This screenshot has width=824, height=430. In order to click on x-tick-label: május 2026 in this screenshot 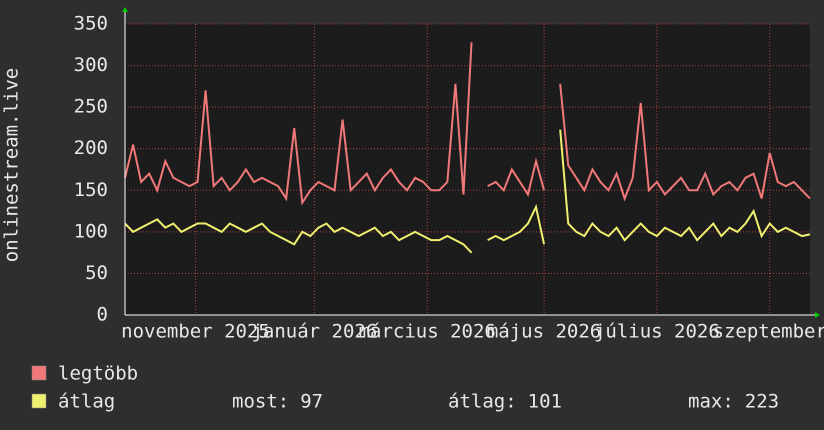, I will do `click(544, 332)`.